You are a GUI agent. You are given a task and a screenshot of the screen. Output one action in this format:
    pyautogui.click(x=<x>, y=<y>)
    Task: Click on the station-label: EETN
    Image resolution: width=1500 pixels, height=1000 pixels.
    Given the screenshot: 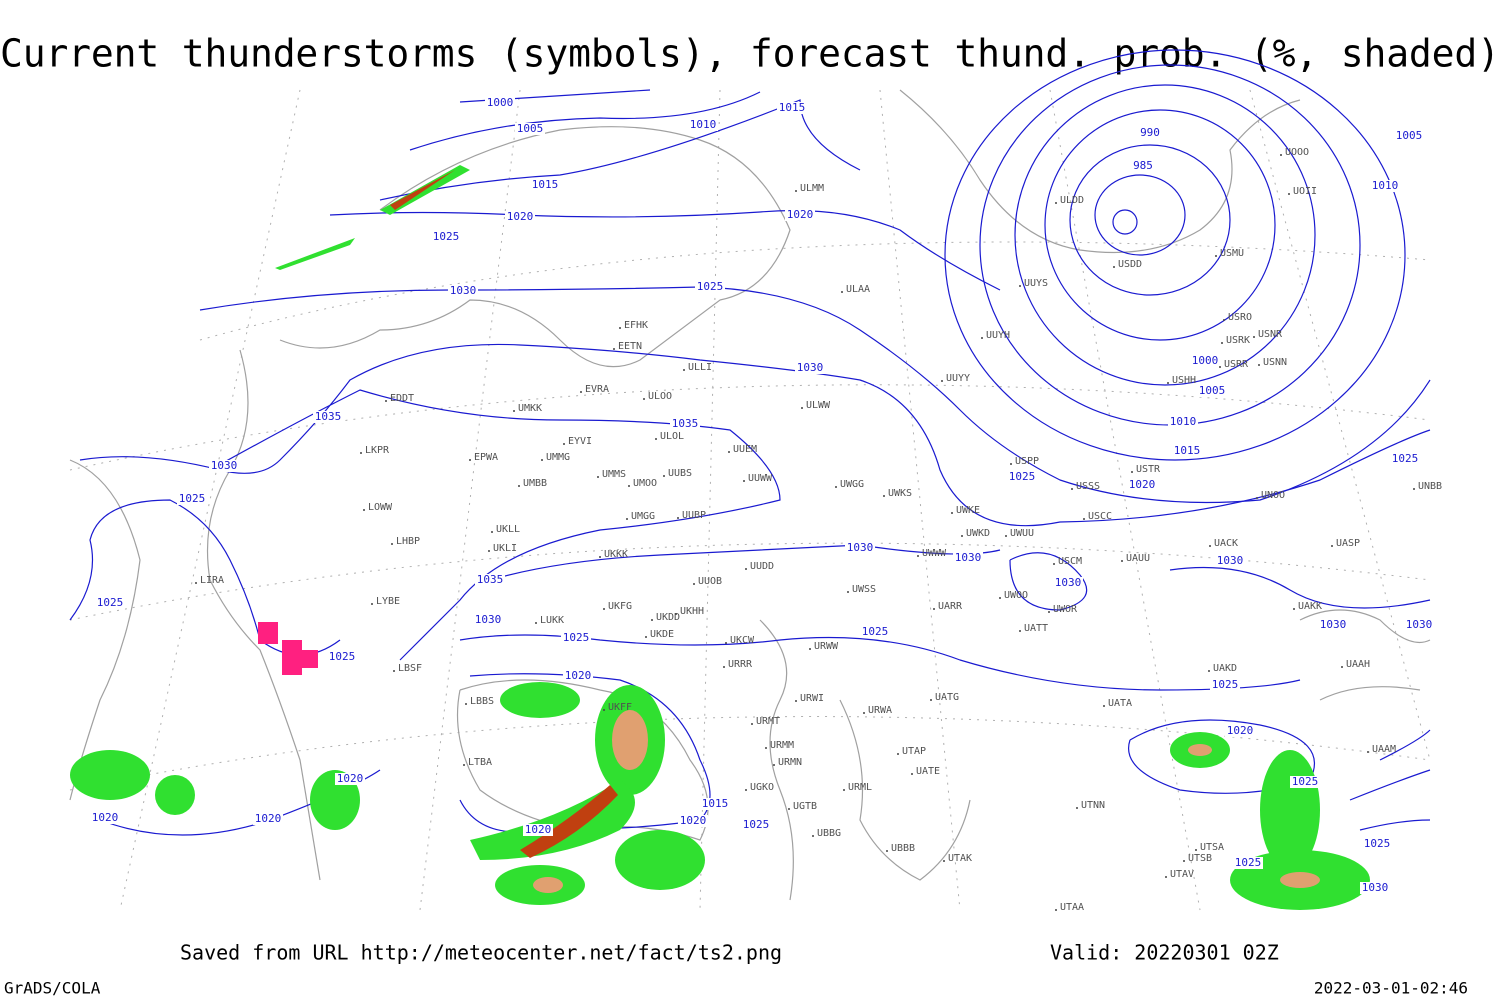 What is the action you would take?
    pyautogui.click(x=630, y=346)
    